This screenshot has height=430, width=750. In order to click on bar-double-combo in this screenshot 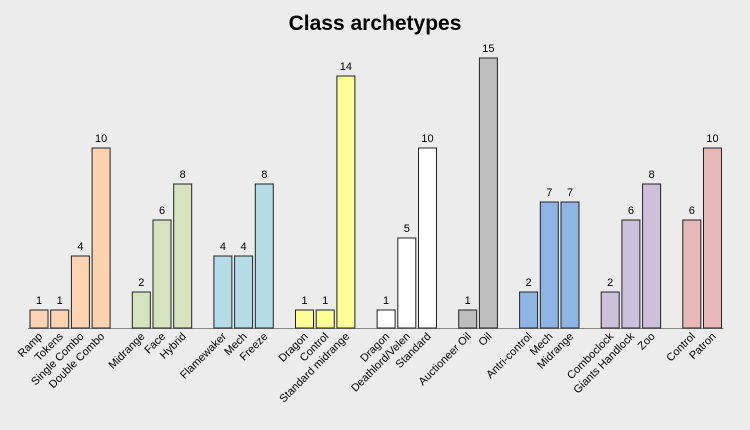, I will do `click(101, 238)`.